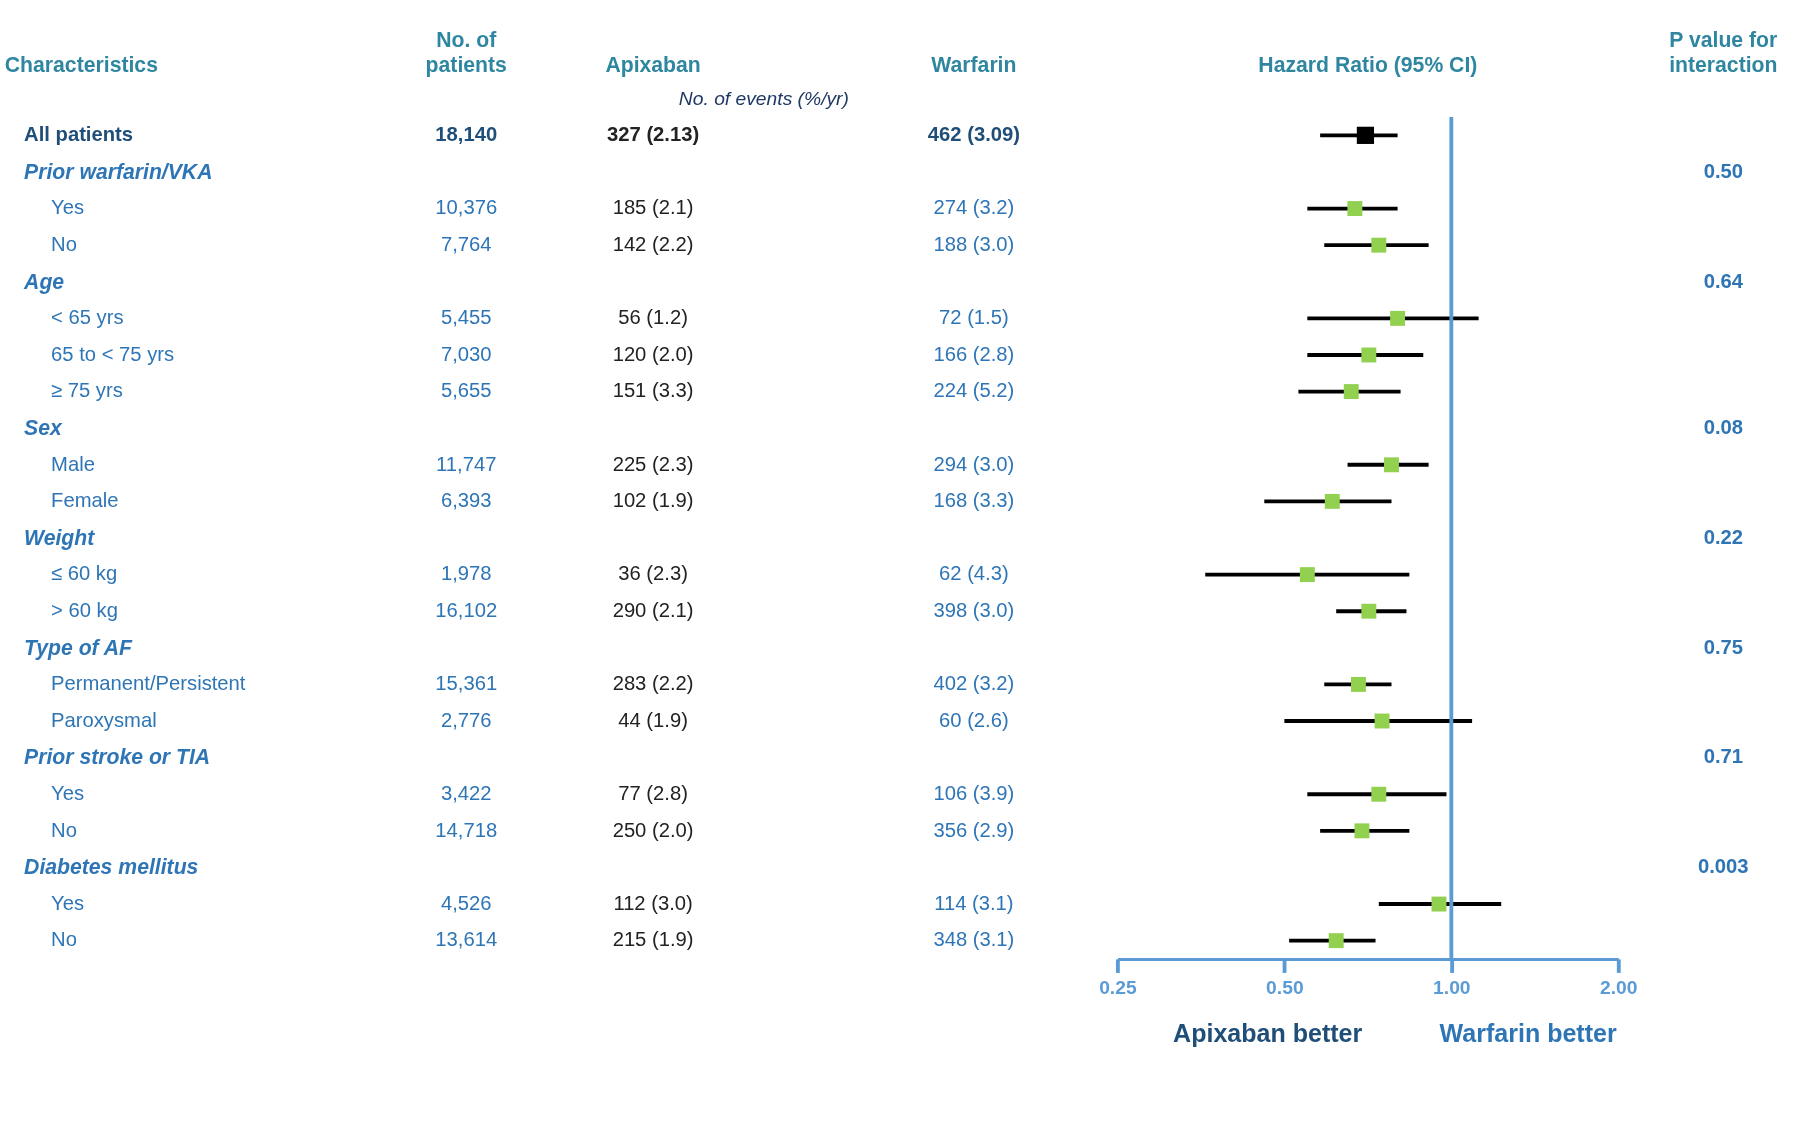 Image resolution: width=1810 pixels, height=1140 pixels. Describe the element at coordinates (974, 829) in the screenshot. I see `category-label: 356 (2.9)` at that location.